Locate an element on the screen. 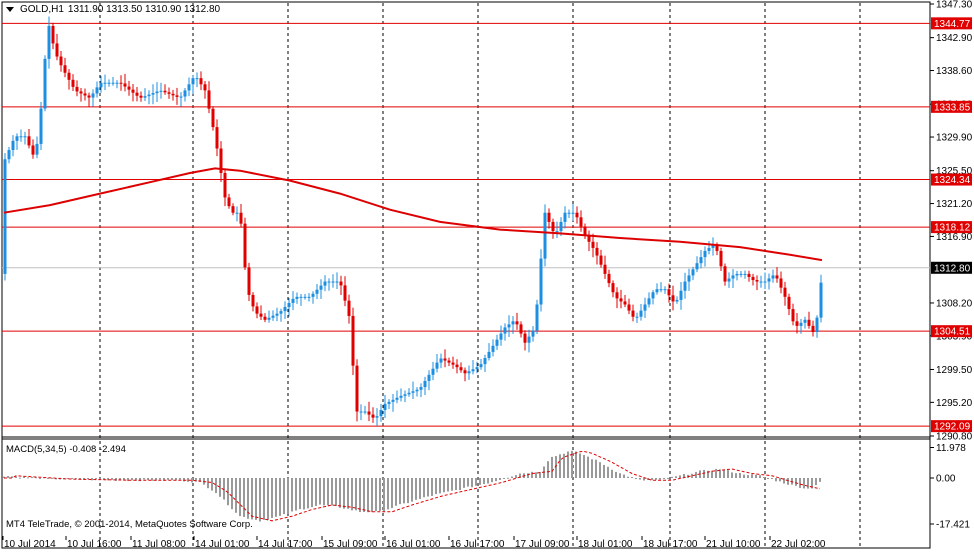  dropdown-triangle-icon is located at coordinates (10, 9).